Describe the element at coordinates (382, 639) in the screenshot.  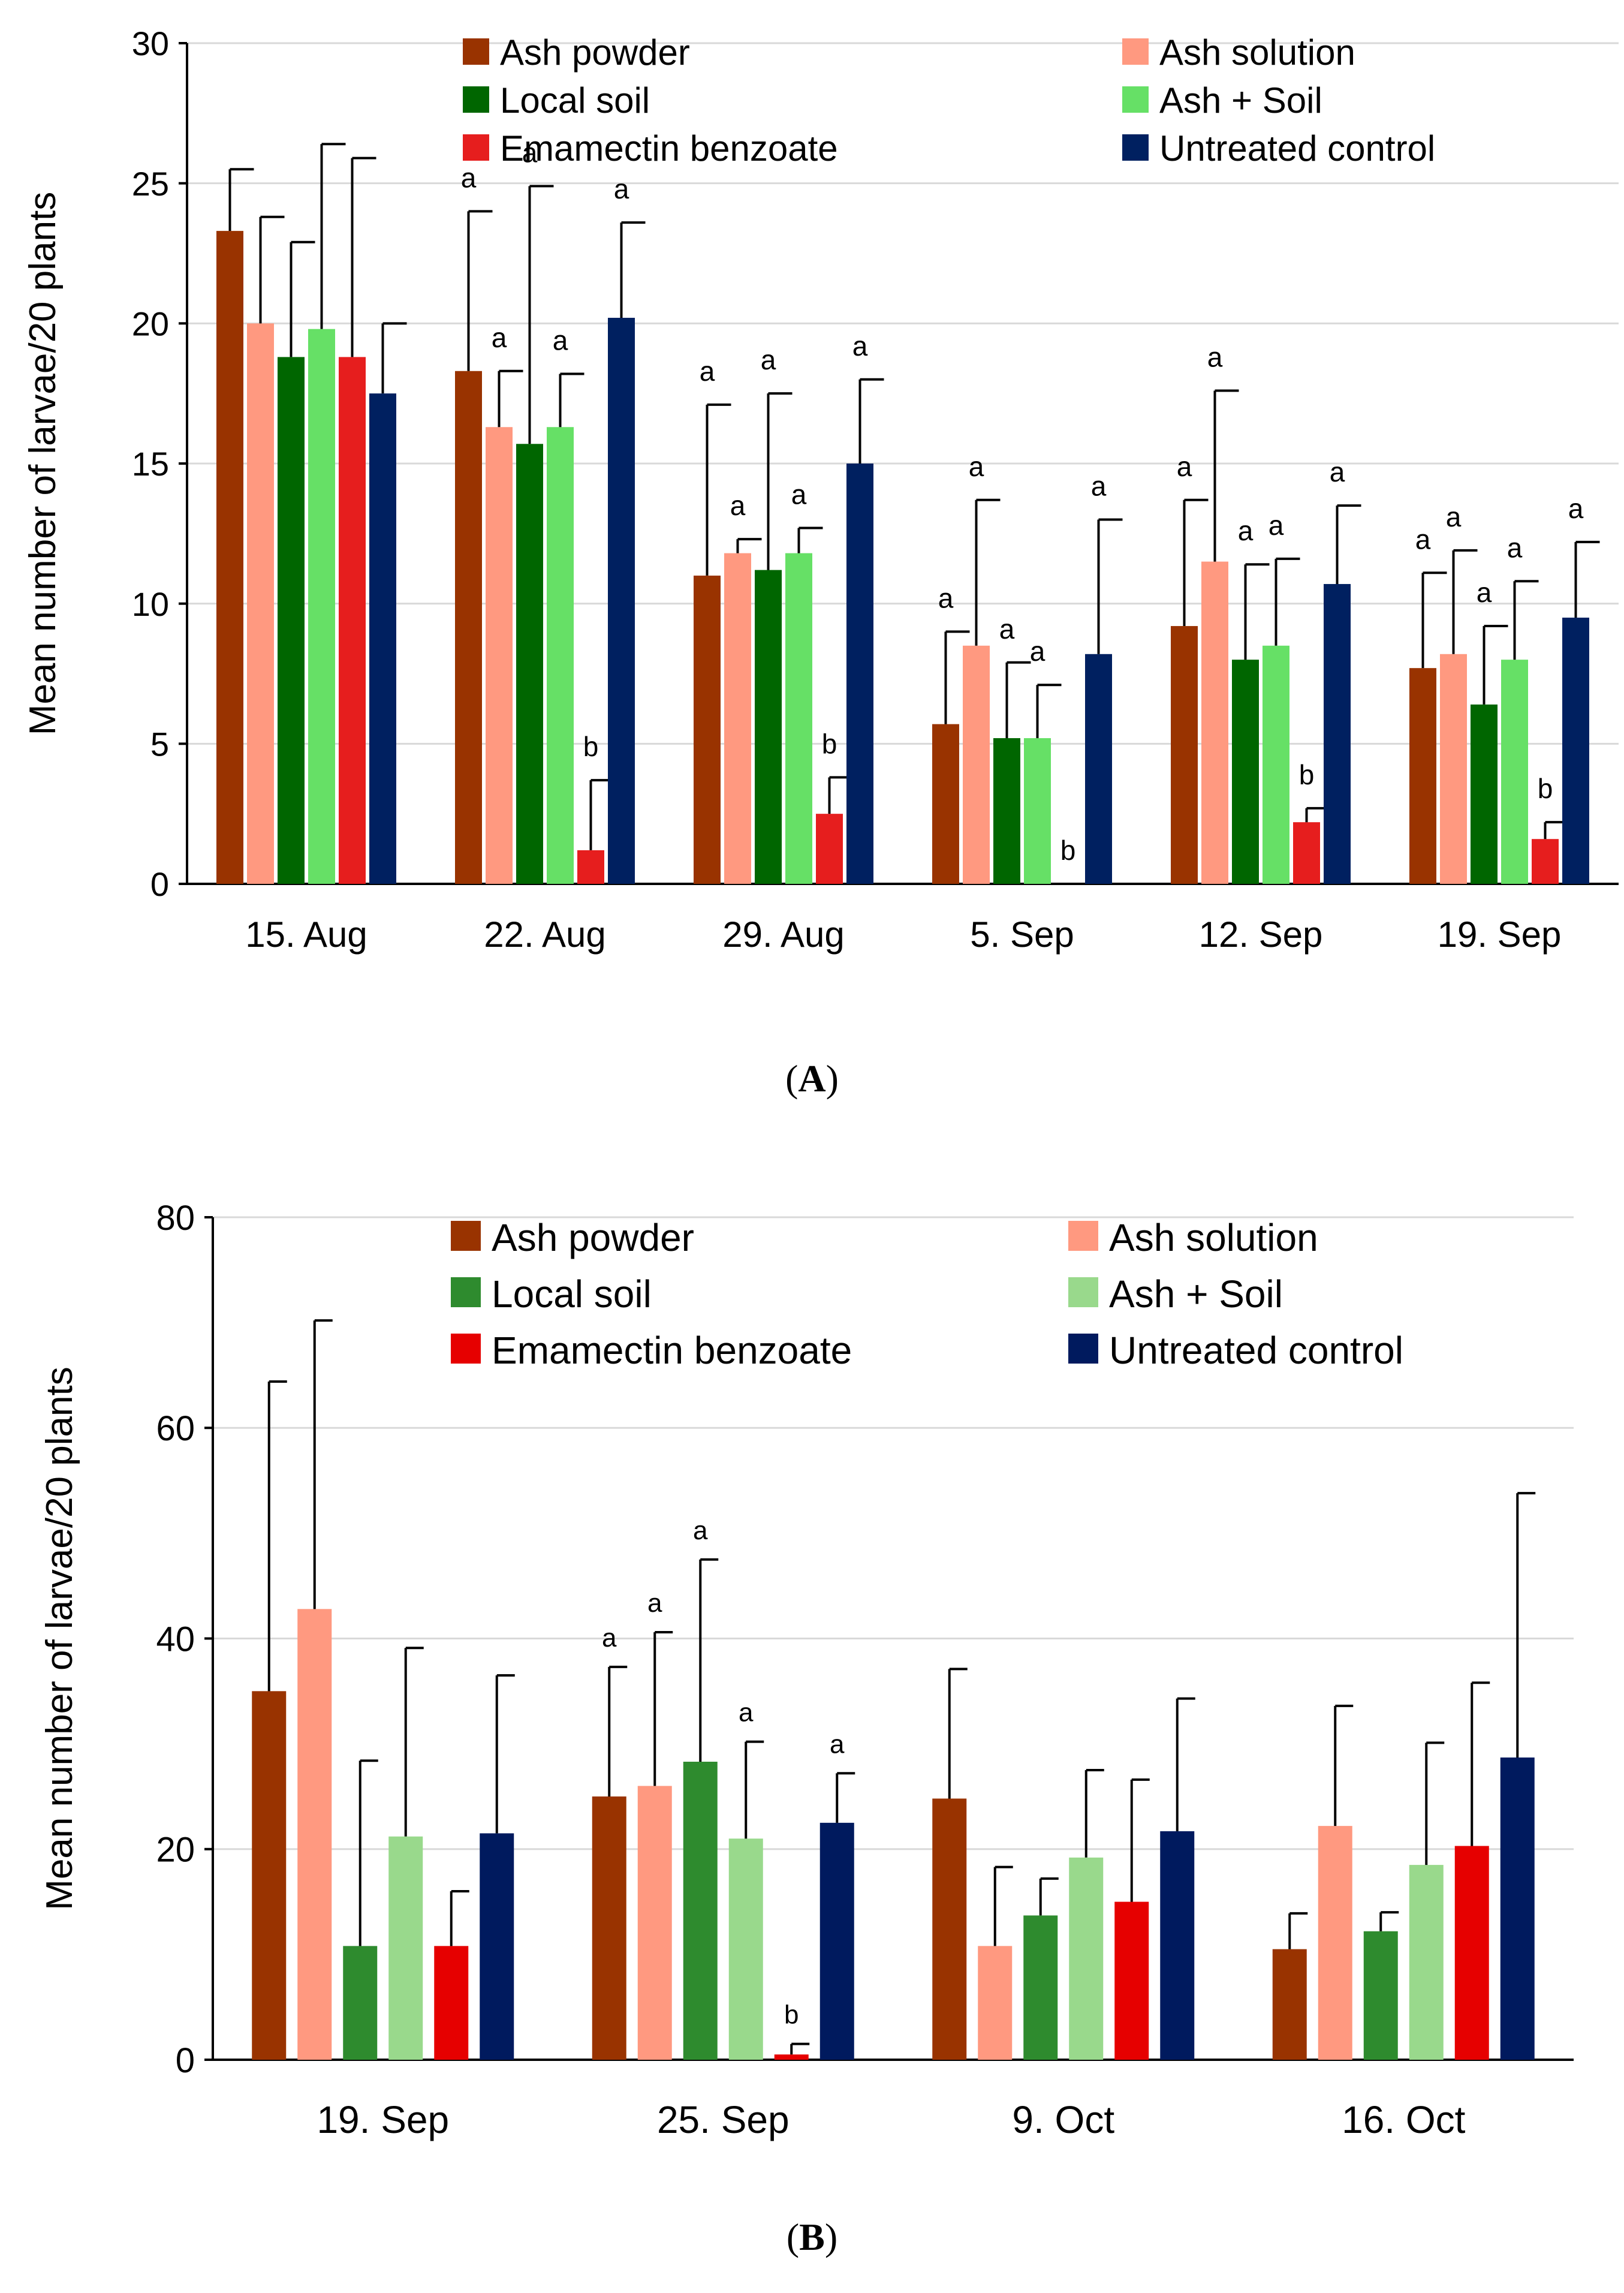
I see `bar-untreated-control-15-aug` at that location.